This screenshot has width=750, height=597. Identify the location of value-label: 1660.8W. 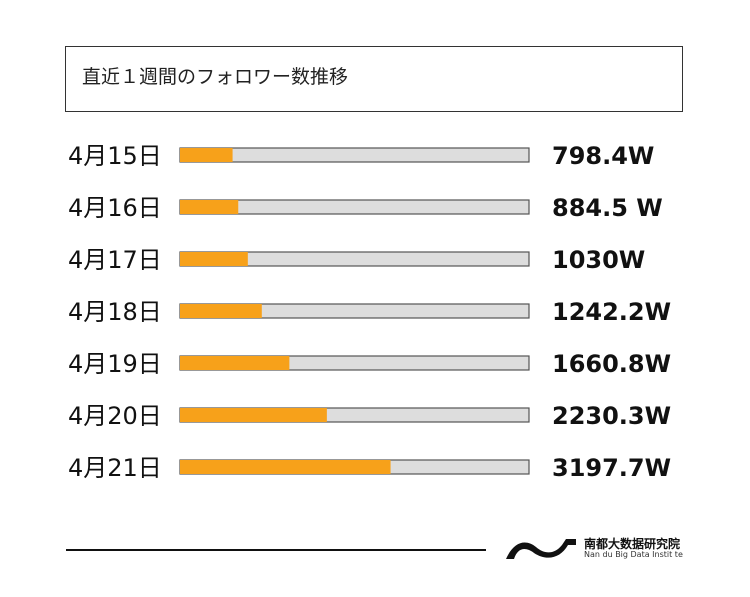
(611, 364).